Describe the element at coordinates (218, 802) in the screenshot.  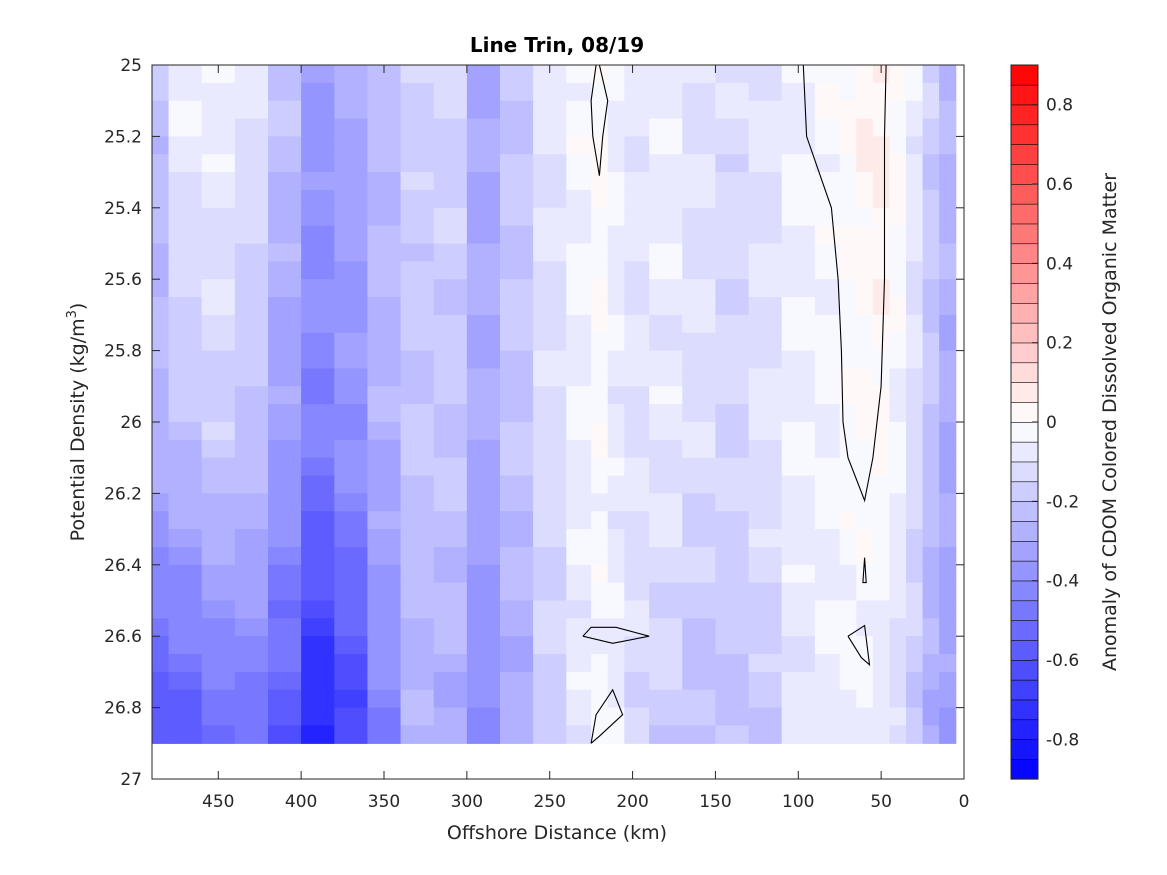
I see `x-tick-label: 450` at that location.